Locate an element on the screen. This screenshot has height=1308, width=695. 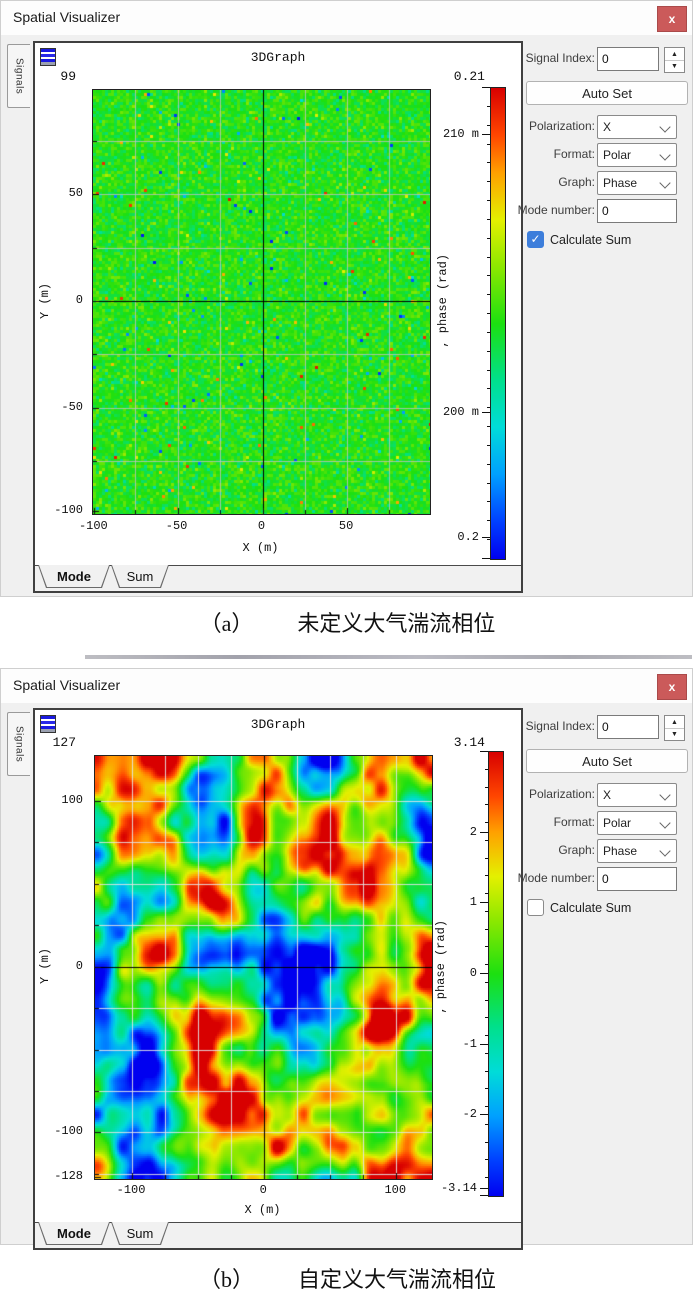
caption-b: （b） 自定义大气湍流相位 is located at coordinates (347, 1278).